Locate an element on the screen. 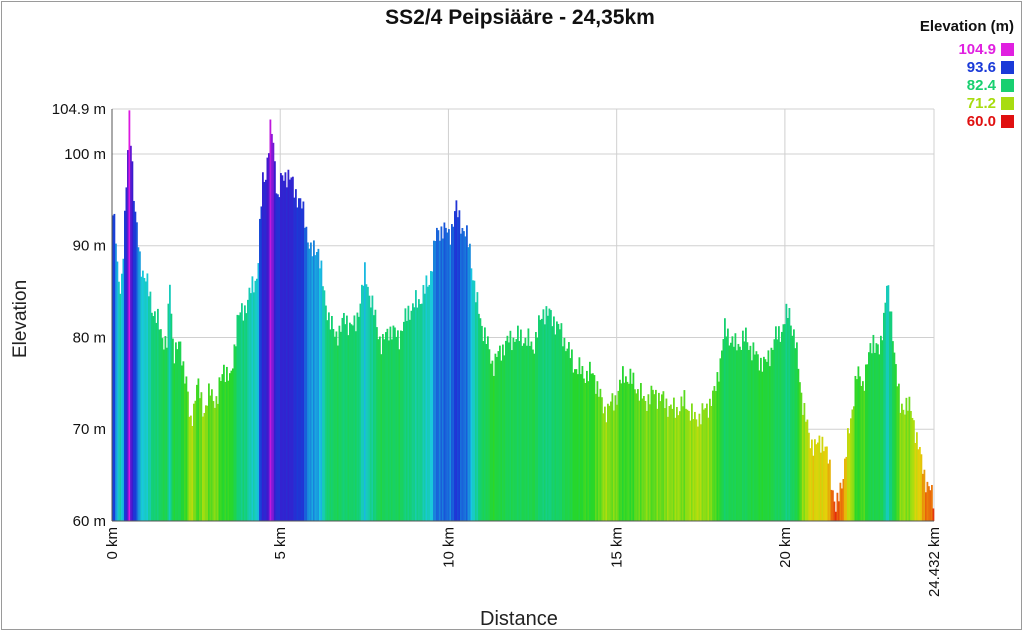  x-tick-label: 5 km is located at coordinates (280, 543).